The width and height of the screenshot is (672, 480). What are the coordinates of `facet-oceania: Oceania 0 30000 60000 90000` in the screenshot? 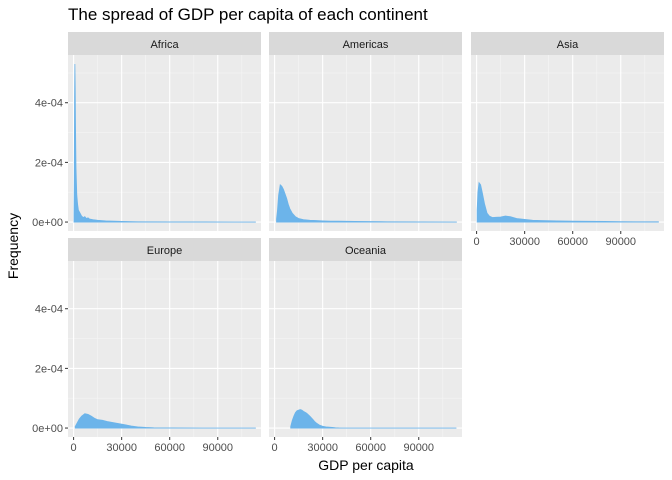 It's located at (365, 346).